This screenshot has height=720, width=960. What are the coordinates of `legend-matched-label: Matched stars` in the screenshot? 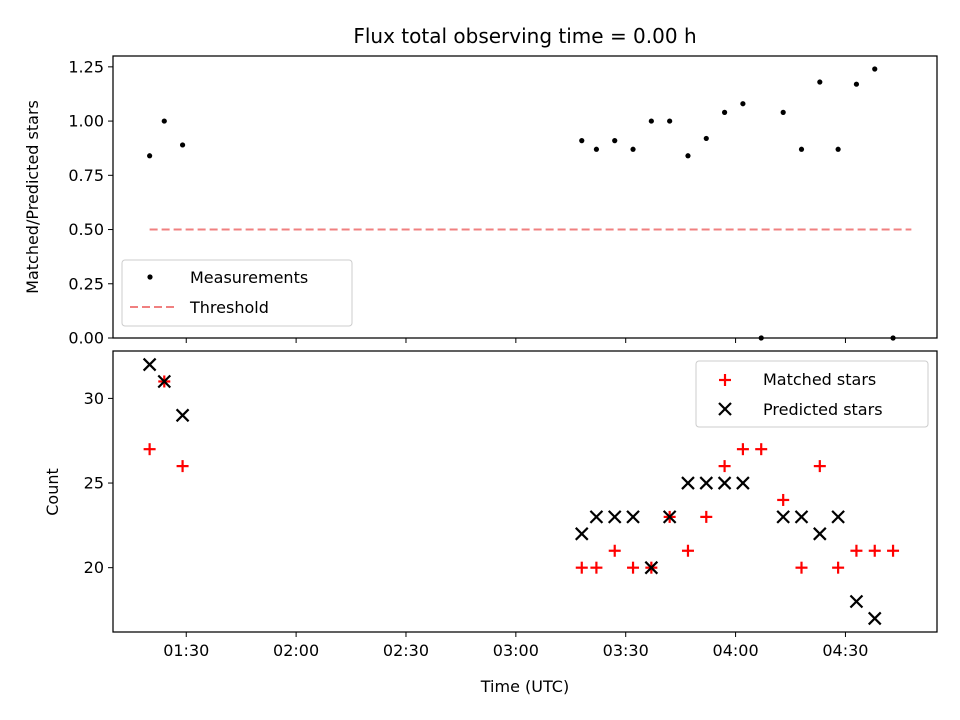 It's located at (819, 379).